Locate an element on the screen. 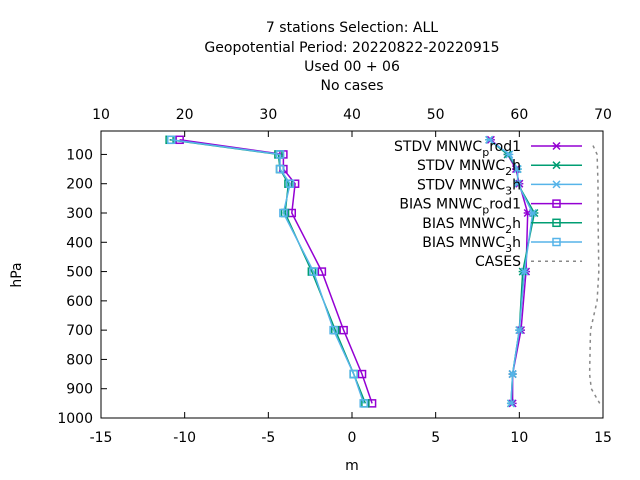 This screenshot has width=640, height=480. y-tick-label: 300 is located at coordinates (79, 214).